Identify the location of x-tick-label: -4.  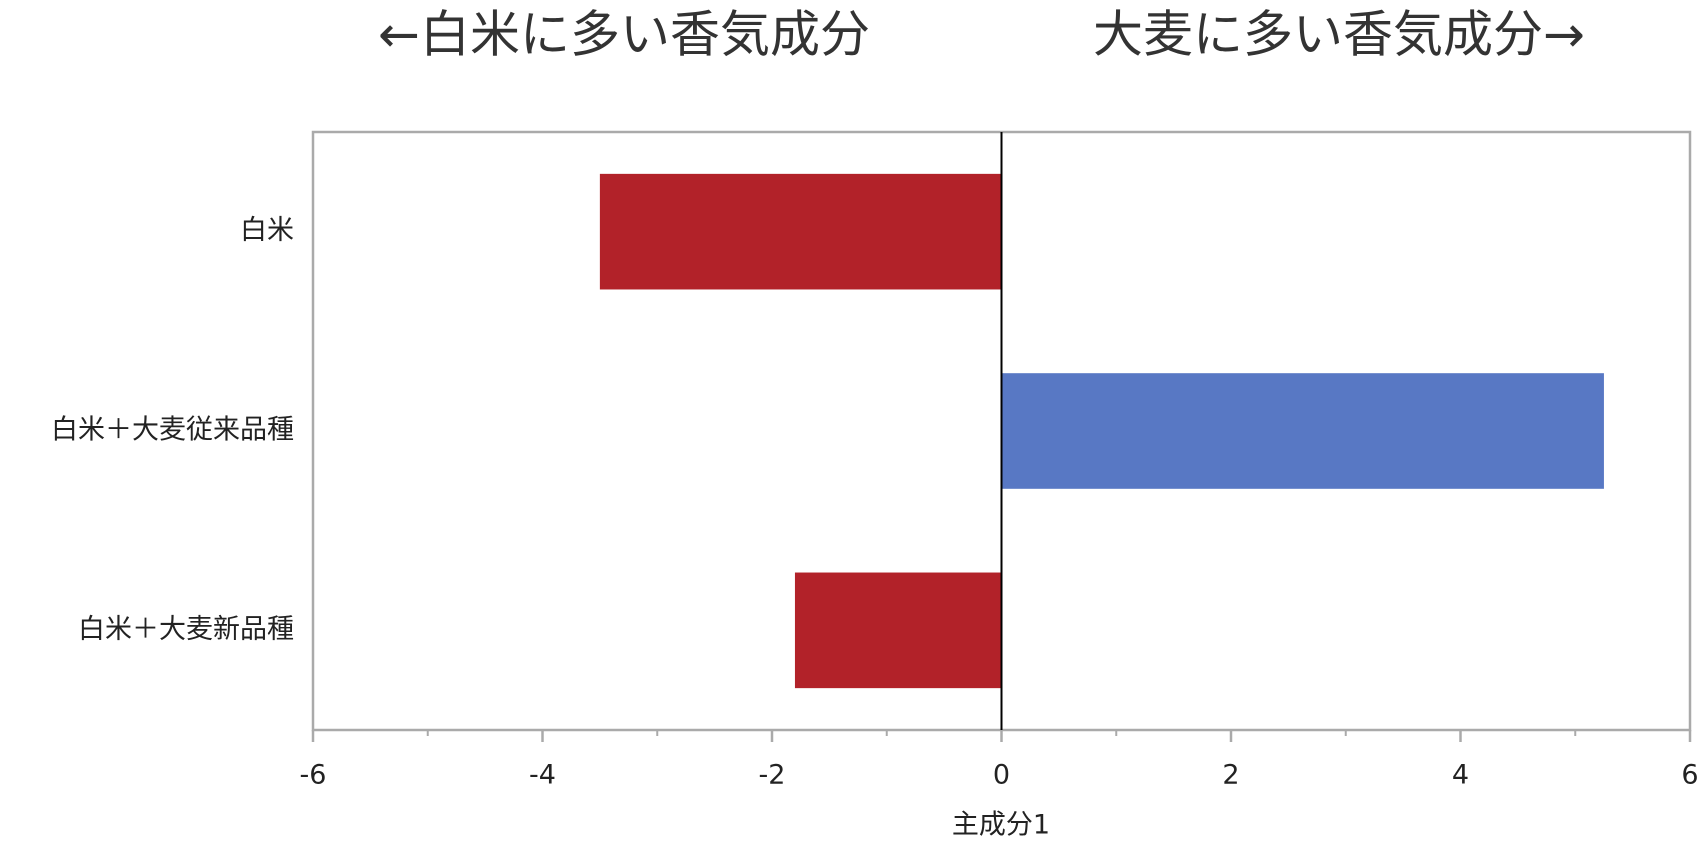
(542, 775).